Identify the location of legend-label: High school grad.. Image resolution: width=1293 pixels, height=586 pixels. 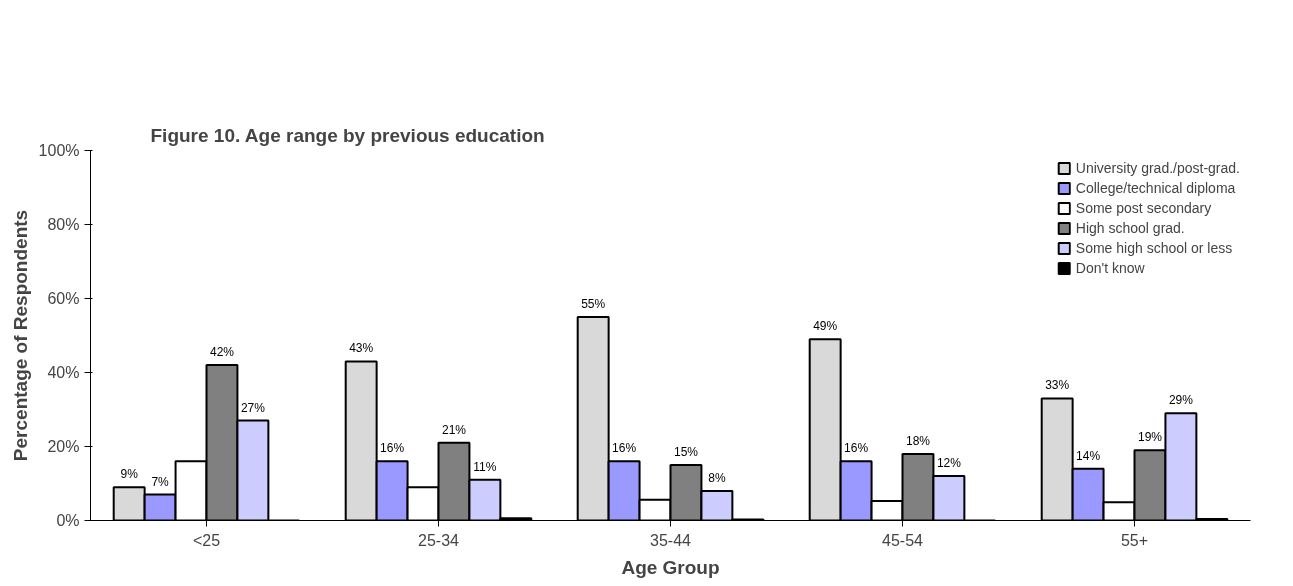
(1130, 228).